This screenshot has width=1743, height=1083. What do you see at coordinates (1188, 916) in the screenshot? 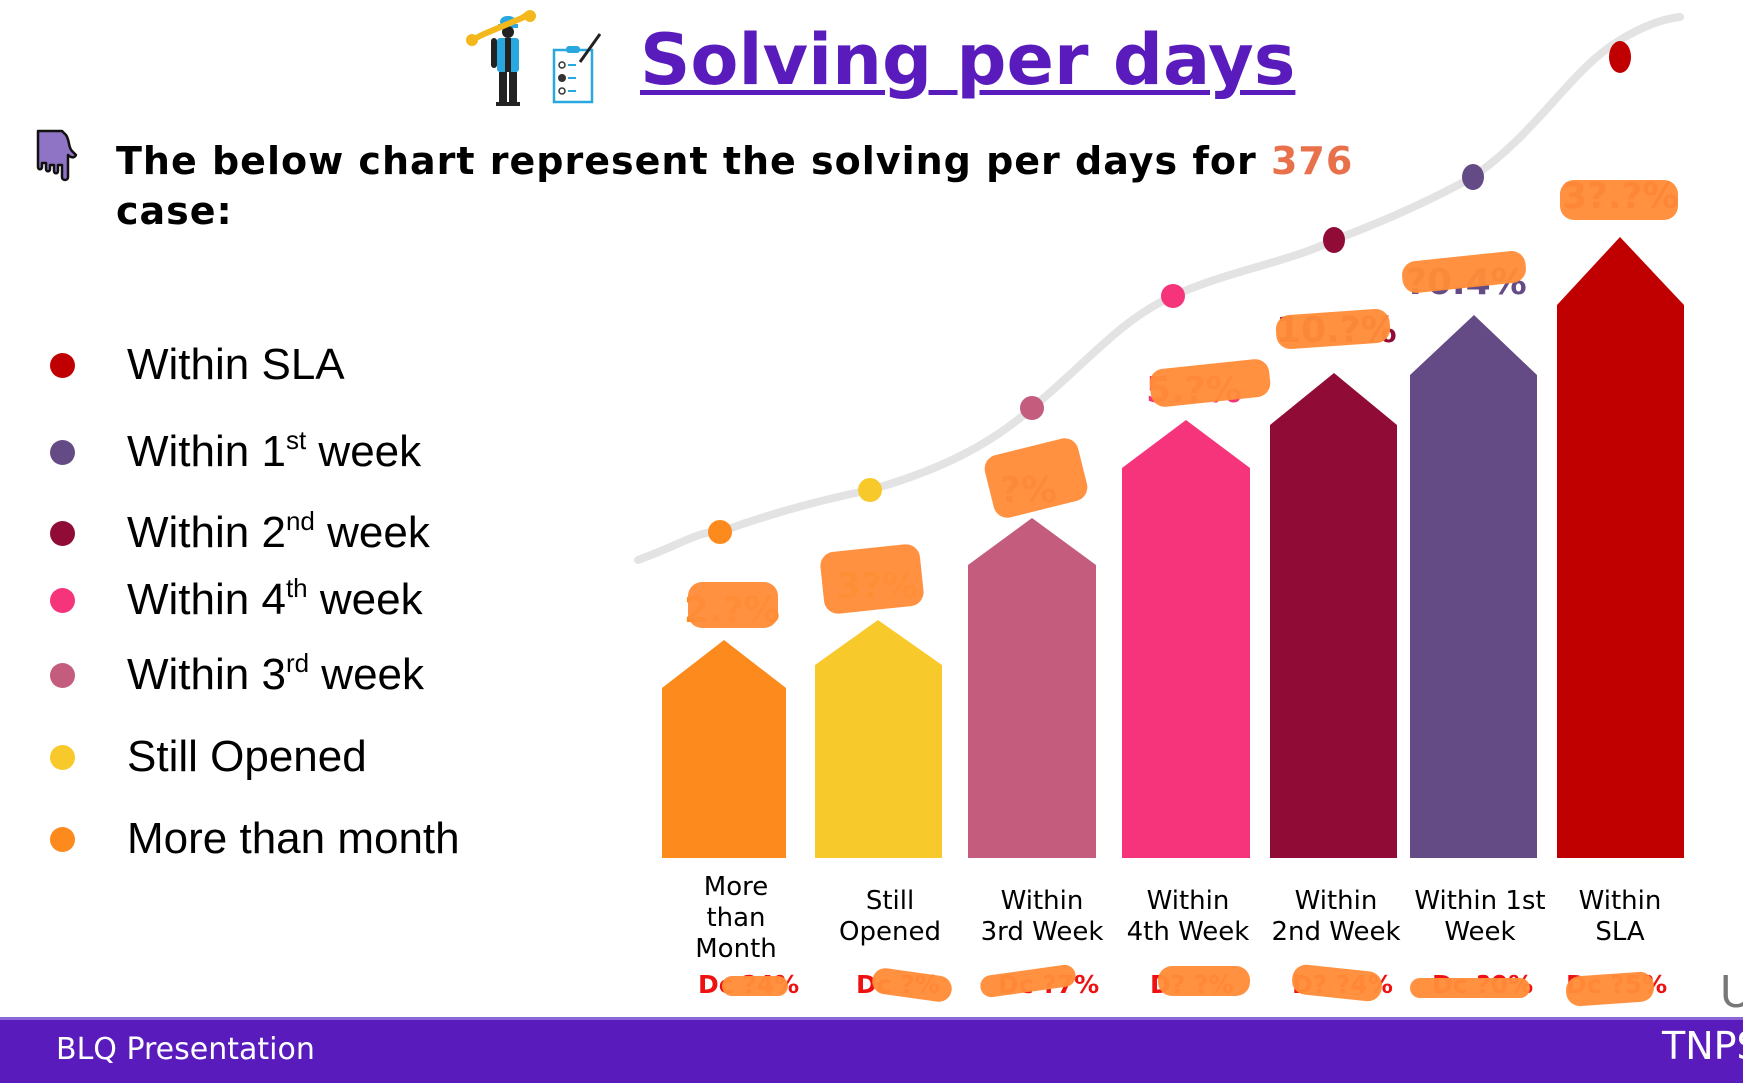
I see `x-label-within-4th-week: Within 4th Week` at bounding box center [1188, 916].